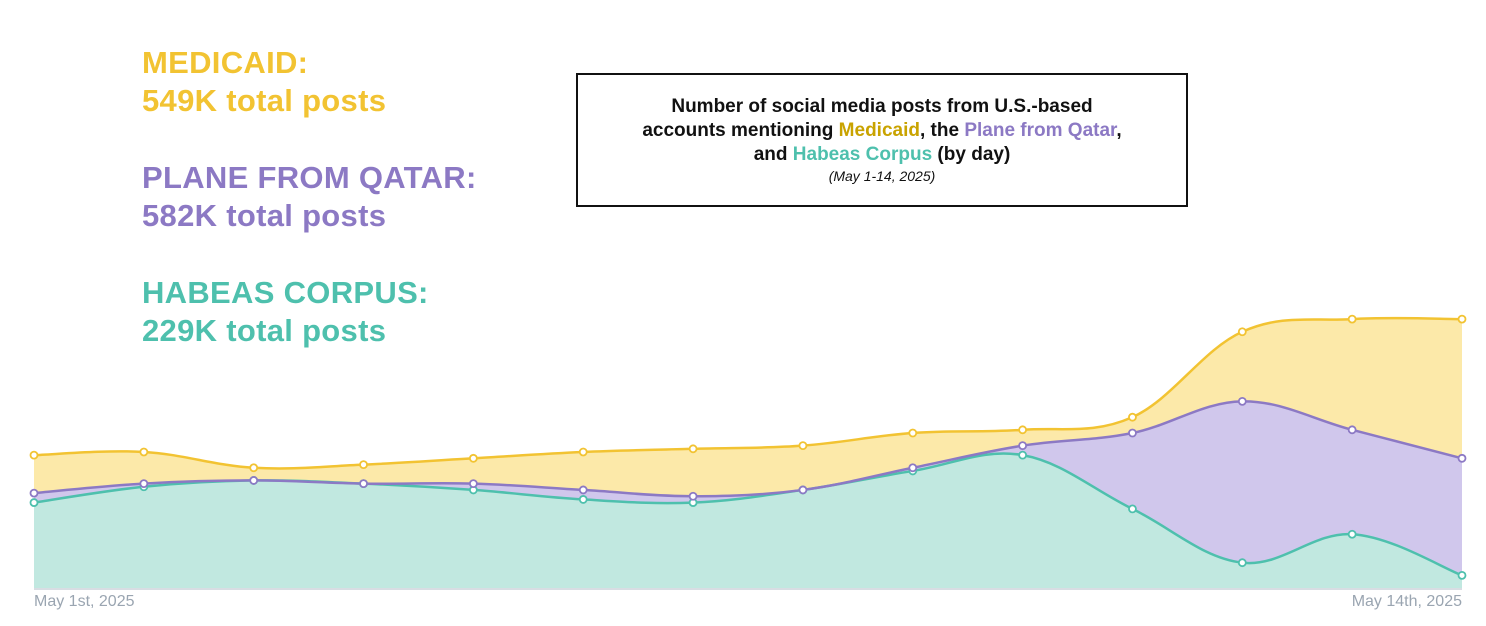 This screenshot has width=1486, height=626. Describe the element at coordinates (264, 330) in the screenshot. I see `total-habeas-value: 229K total posts` at that location.